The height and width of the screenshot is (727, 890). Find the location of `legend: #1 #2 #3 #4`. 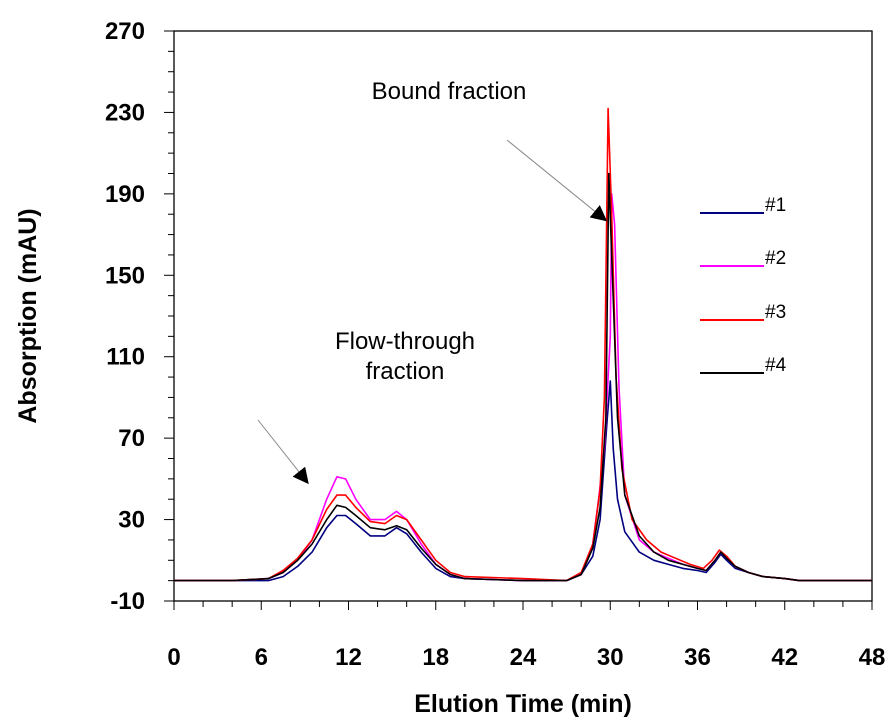

legend: #1 #2 #3 #4 is located at coordinates (743, 285).